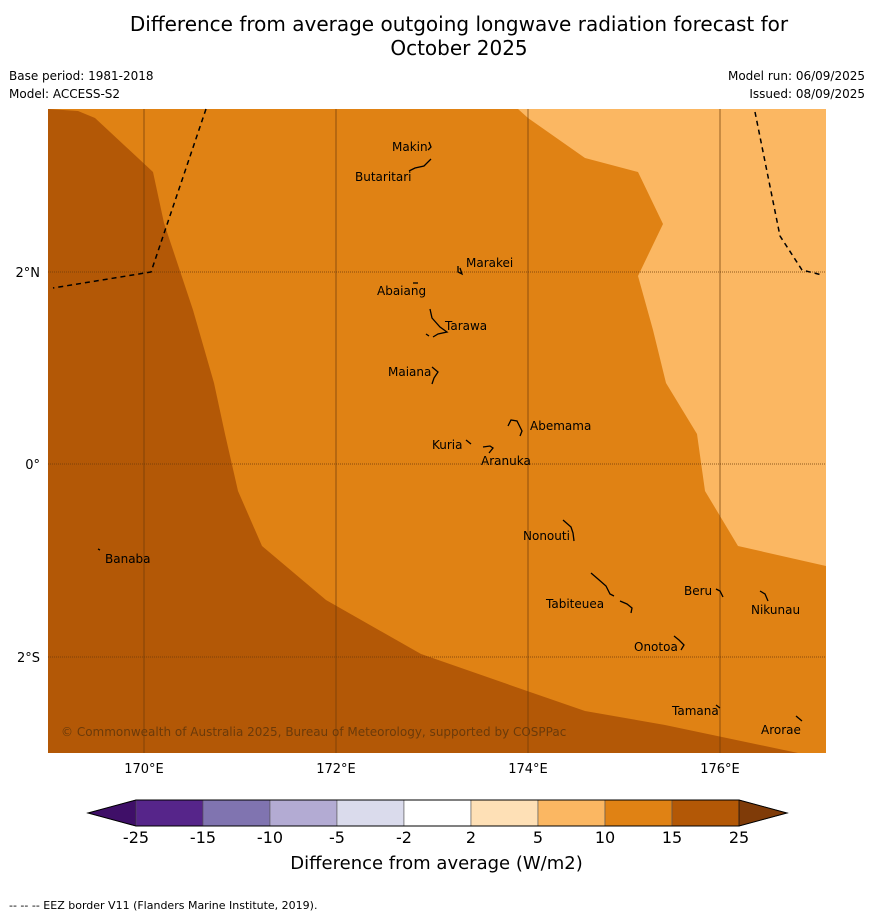 This screenshot has height=919, width=873. Describe the element at coordinates (99, 549) in the screenshot. I see `banaba-outline` at that location.